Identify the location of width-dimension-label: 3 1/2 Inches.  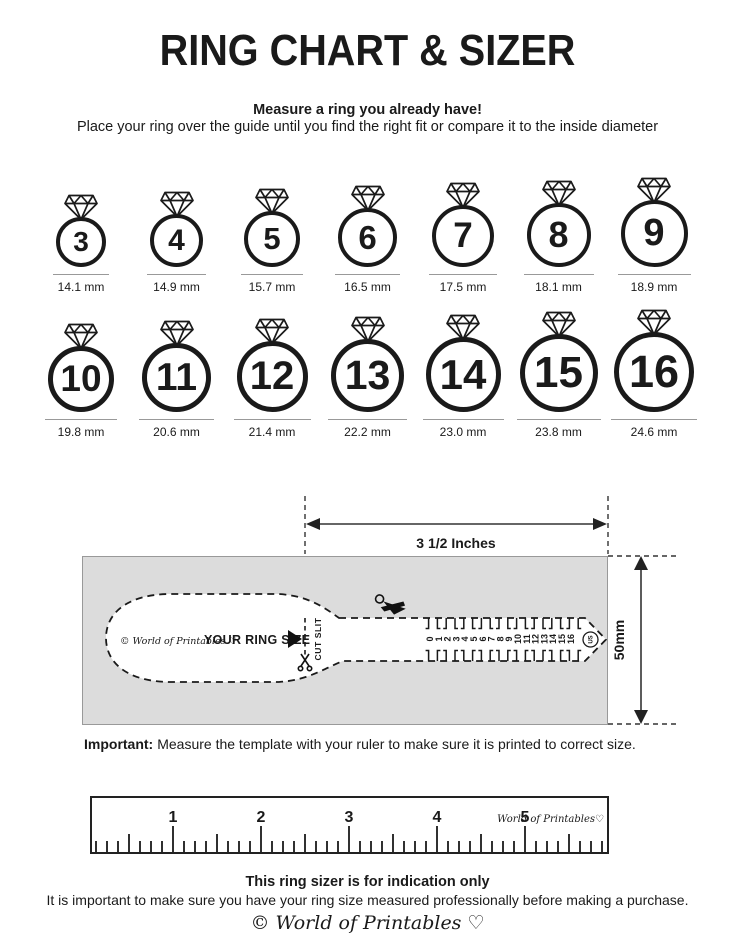
(456, 543).